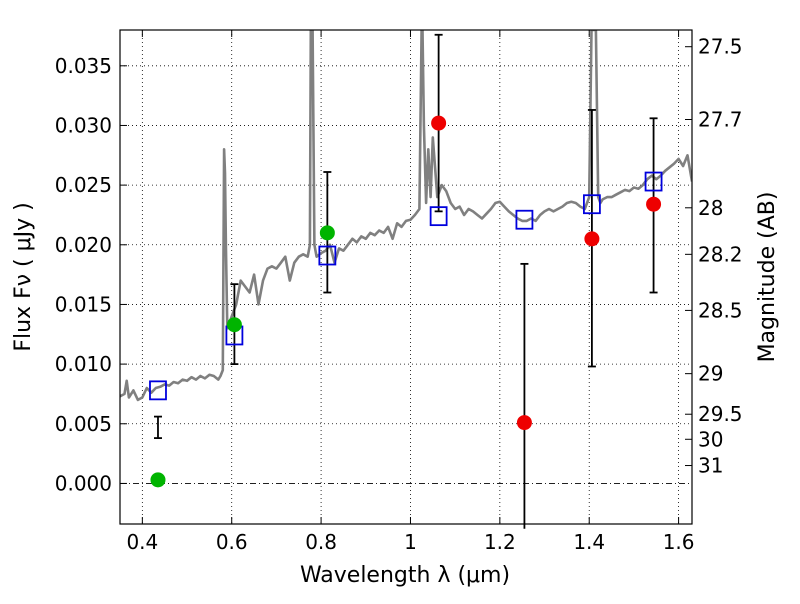 The height and width of the screenshot is (604, 800). I want to click on x-tick-label: 0.8, so click(321, 542).